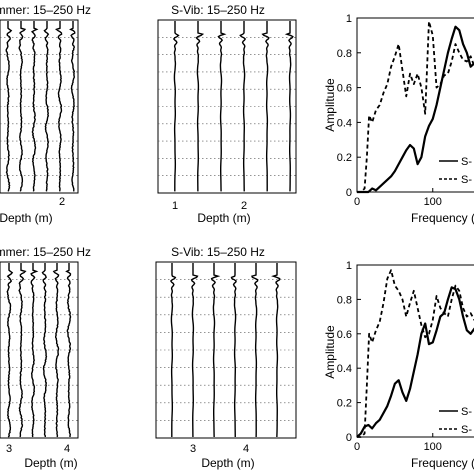  I want to click on panel-top-middle: S-Vib: 15–250 Hz 1 2 Depth (m), so click(227, 114).